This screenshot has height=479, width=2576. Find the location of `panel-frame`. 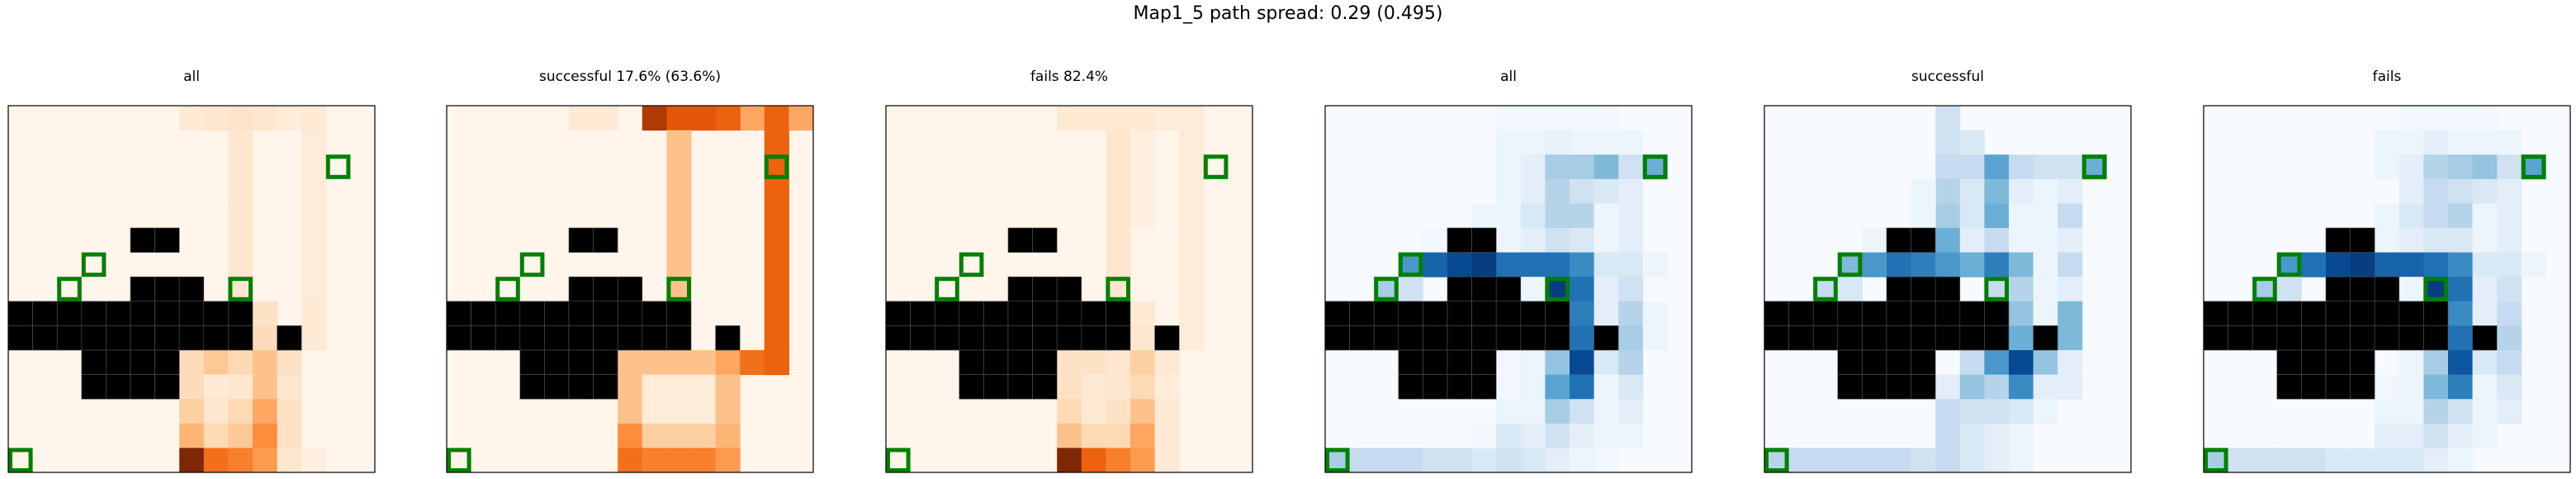

panel-frame is located at coordinates (2387, 289).